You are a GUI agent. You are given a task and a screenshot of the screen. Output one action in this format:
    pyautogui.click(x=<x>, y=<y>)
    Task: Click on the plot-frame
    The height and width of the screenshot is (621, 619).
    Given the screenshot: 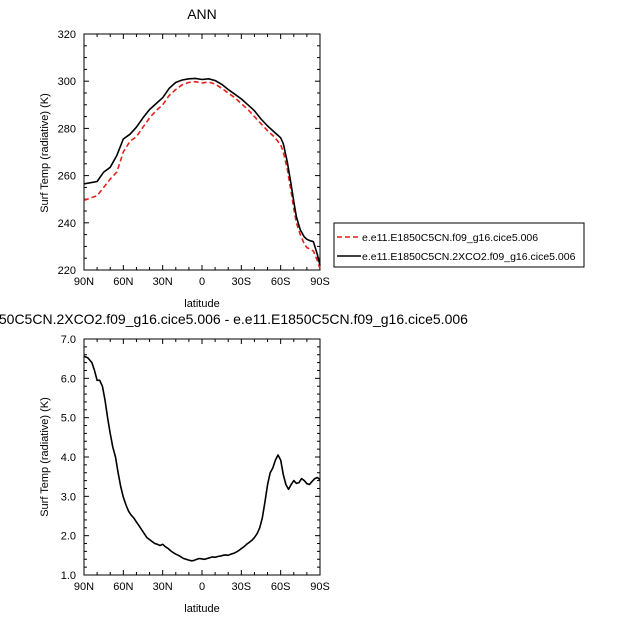 What is the action you would take?
    pyautogui.click(x=202, y=457)
    